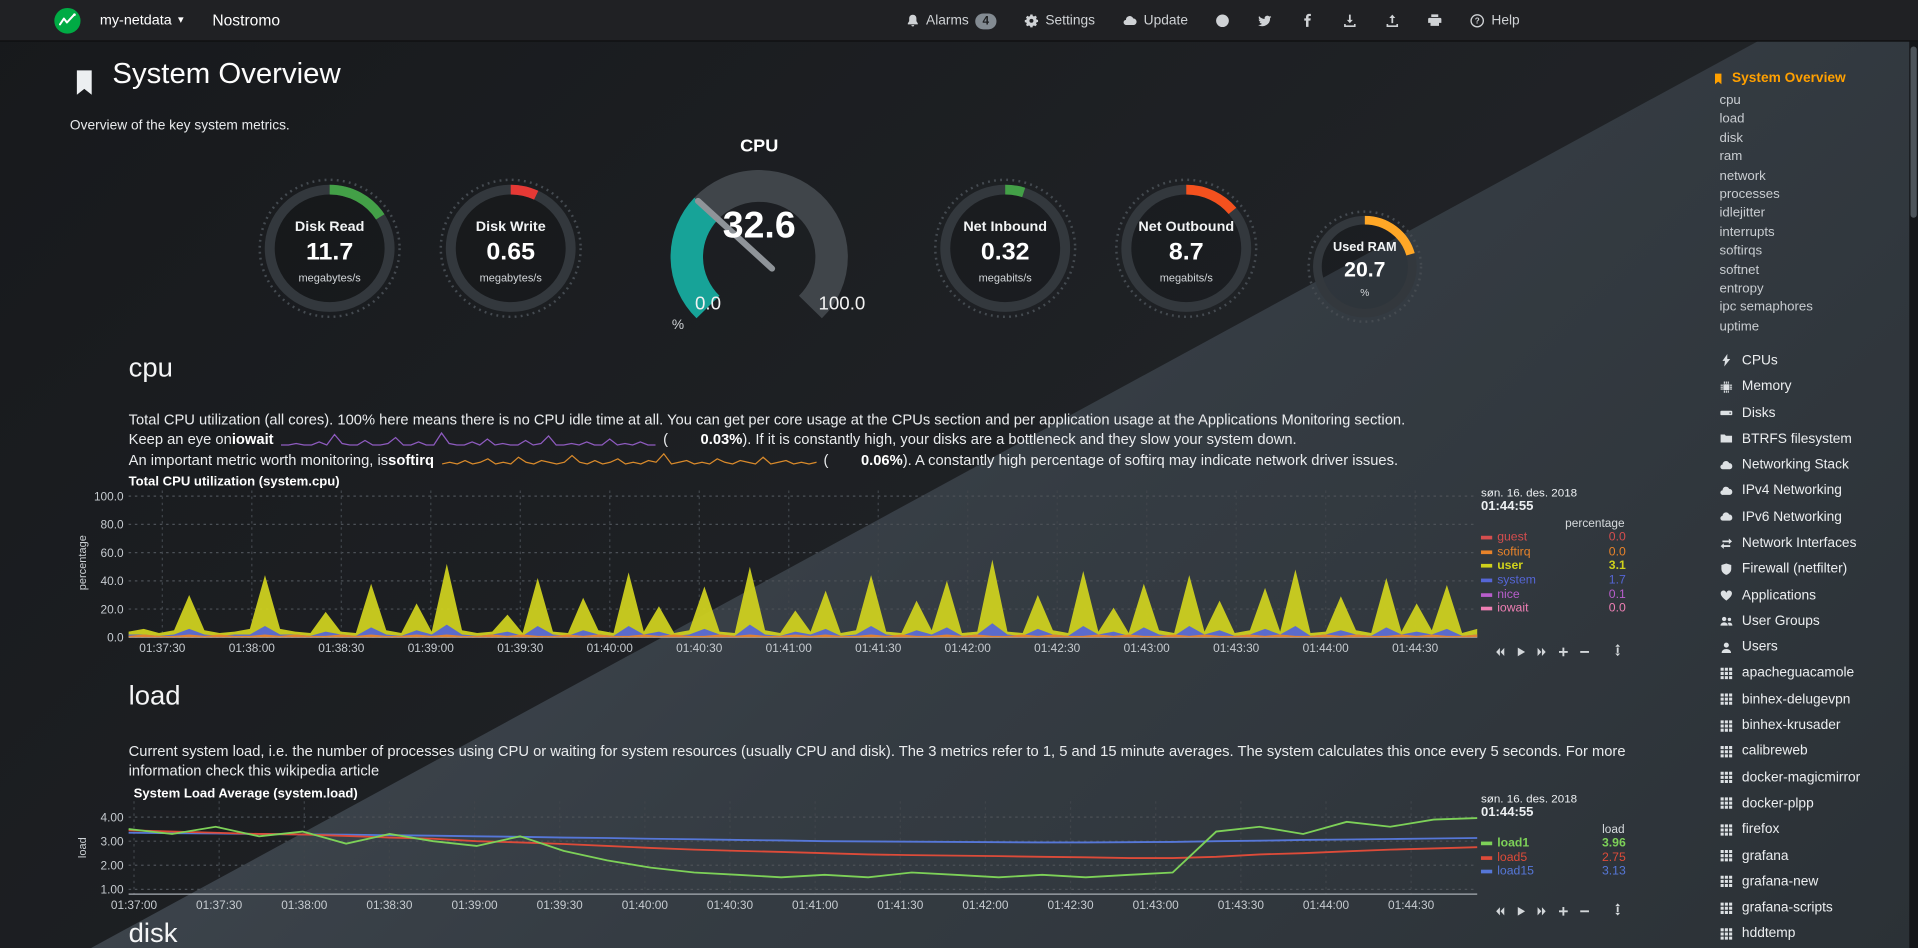  I want to click on sidebar-item-interrupts: interrupts, so click(1747, 232).